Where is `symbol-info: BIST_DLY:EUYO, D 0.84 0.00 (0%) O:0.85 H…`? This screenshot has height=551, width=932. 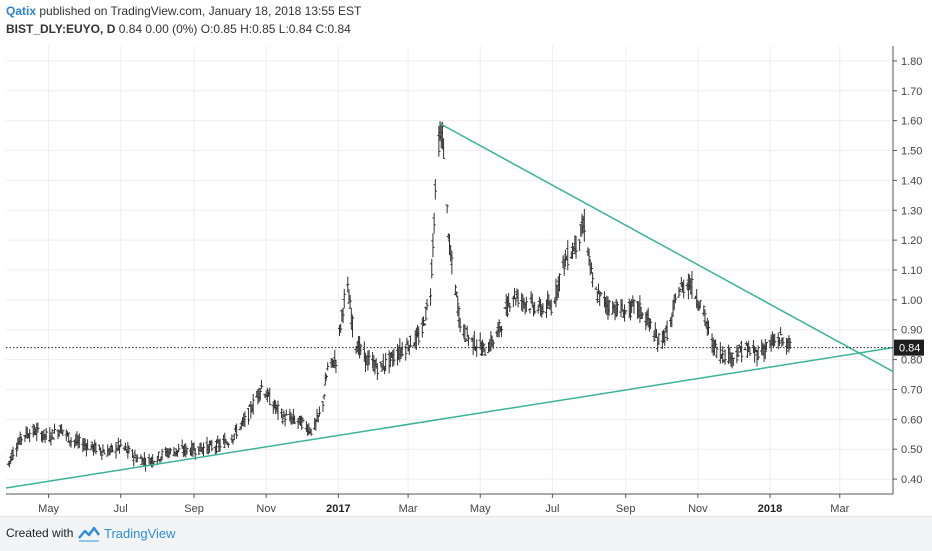
symbol-info: BIST_DLY:EUYO, D 0.84 0.00 (0%) O:0.85 H… is located at coordinates (178, 29).